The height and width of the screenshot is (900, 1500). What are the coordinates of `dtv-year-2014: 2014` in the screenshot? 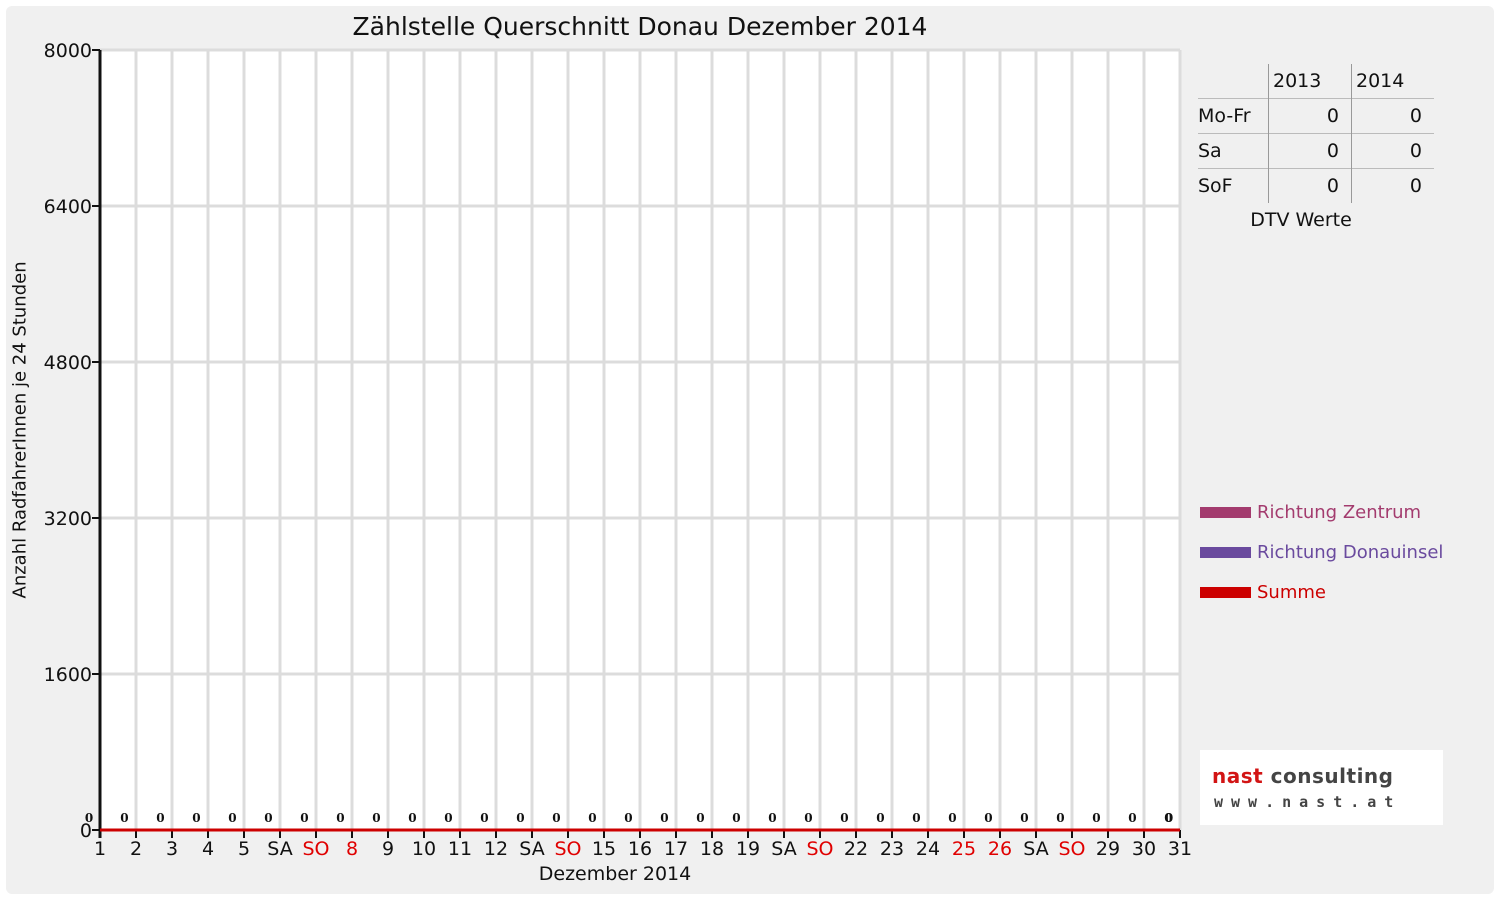 It's located at (1392, 81).